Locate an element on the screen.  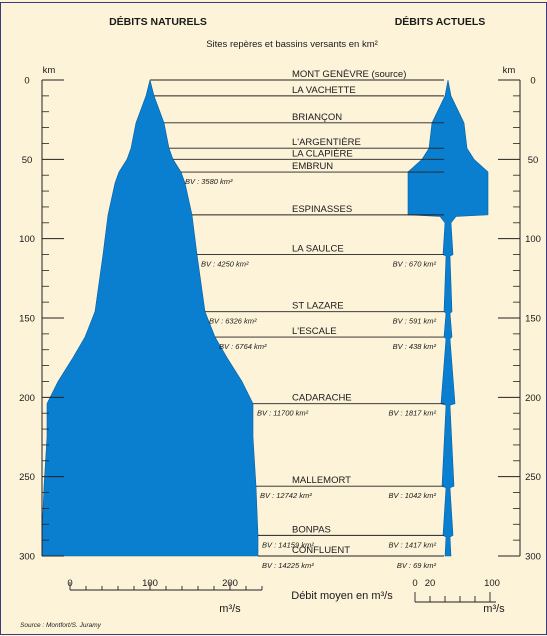
bv-actual-13: BV : 69 km² is located at coordinates (417, 565).